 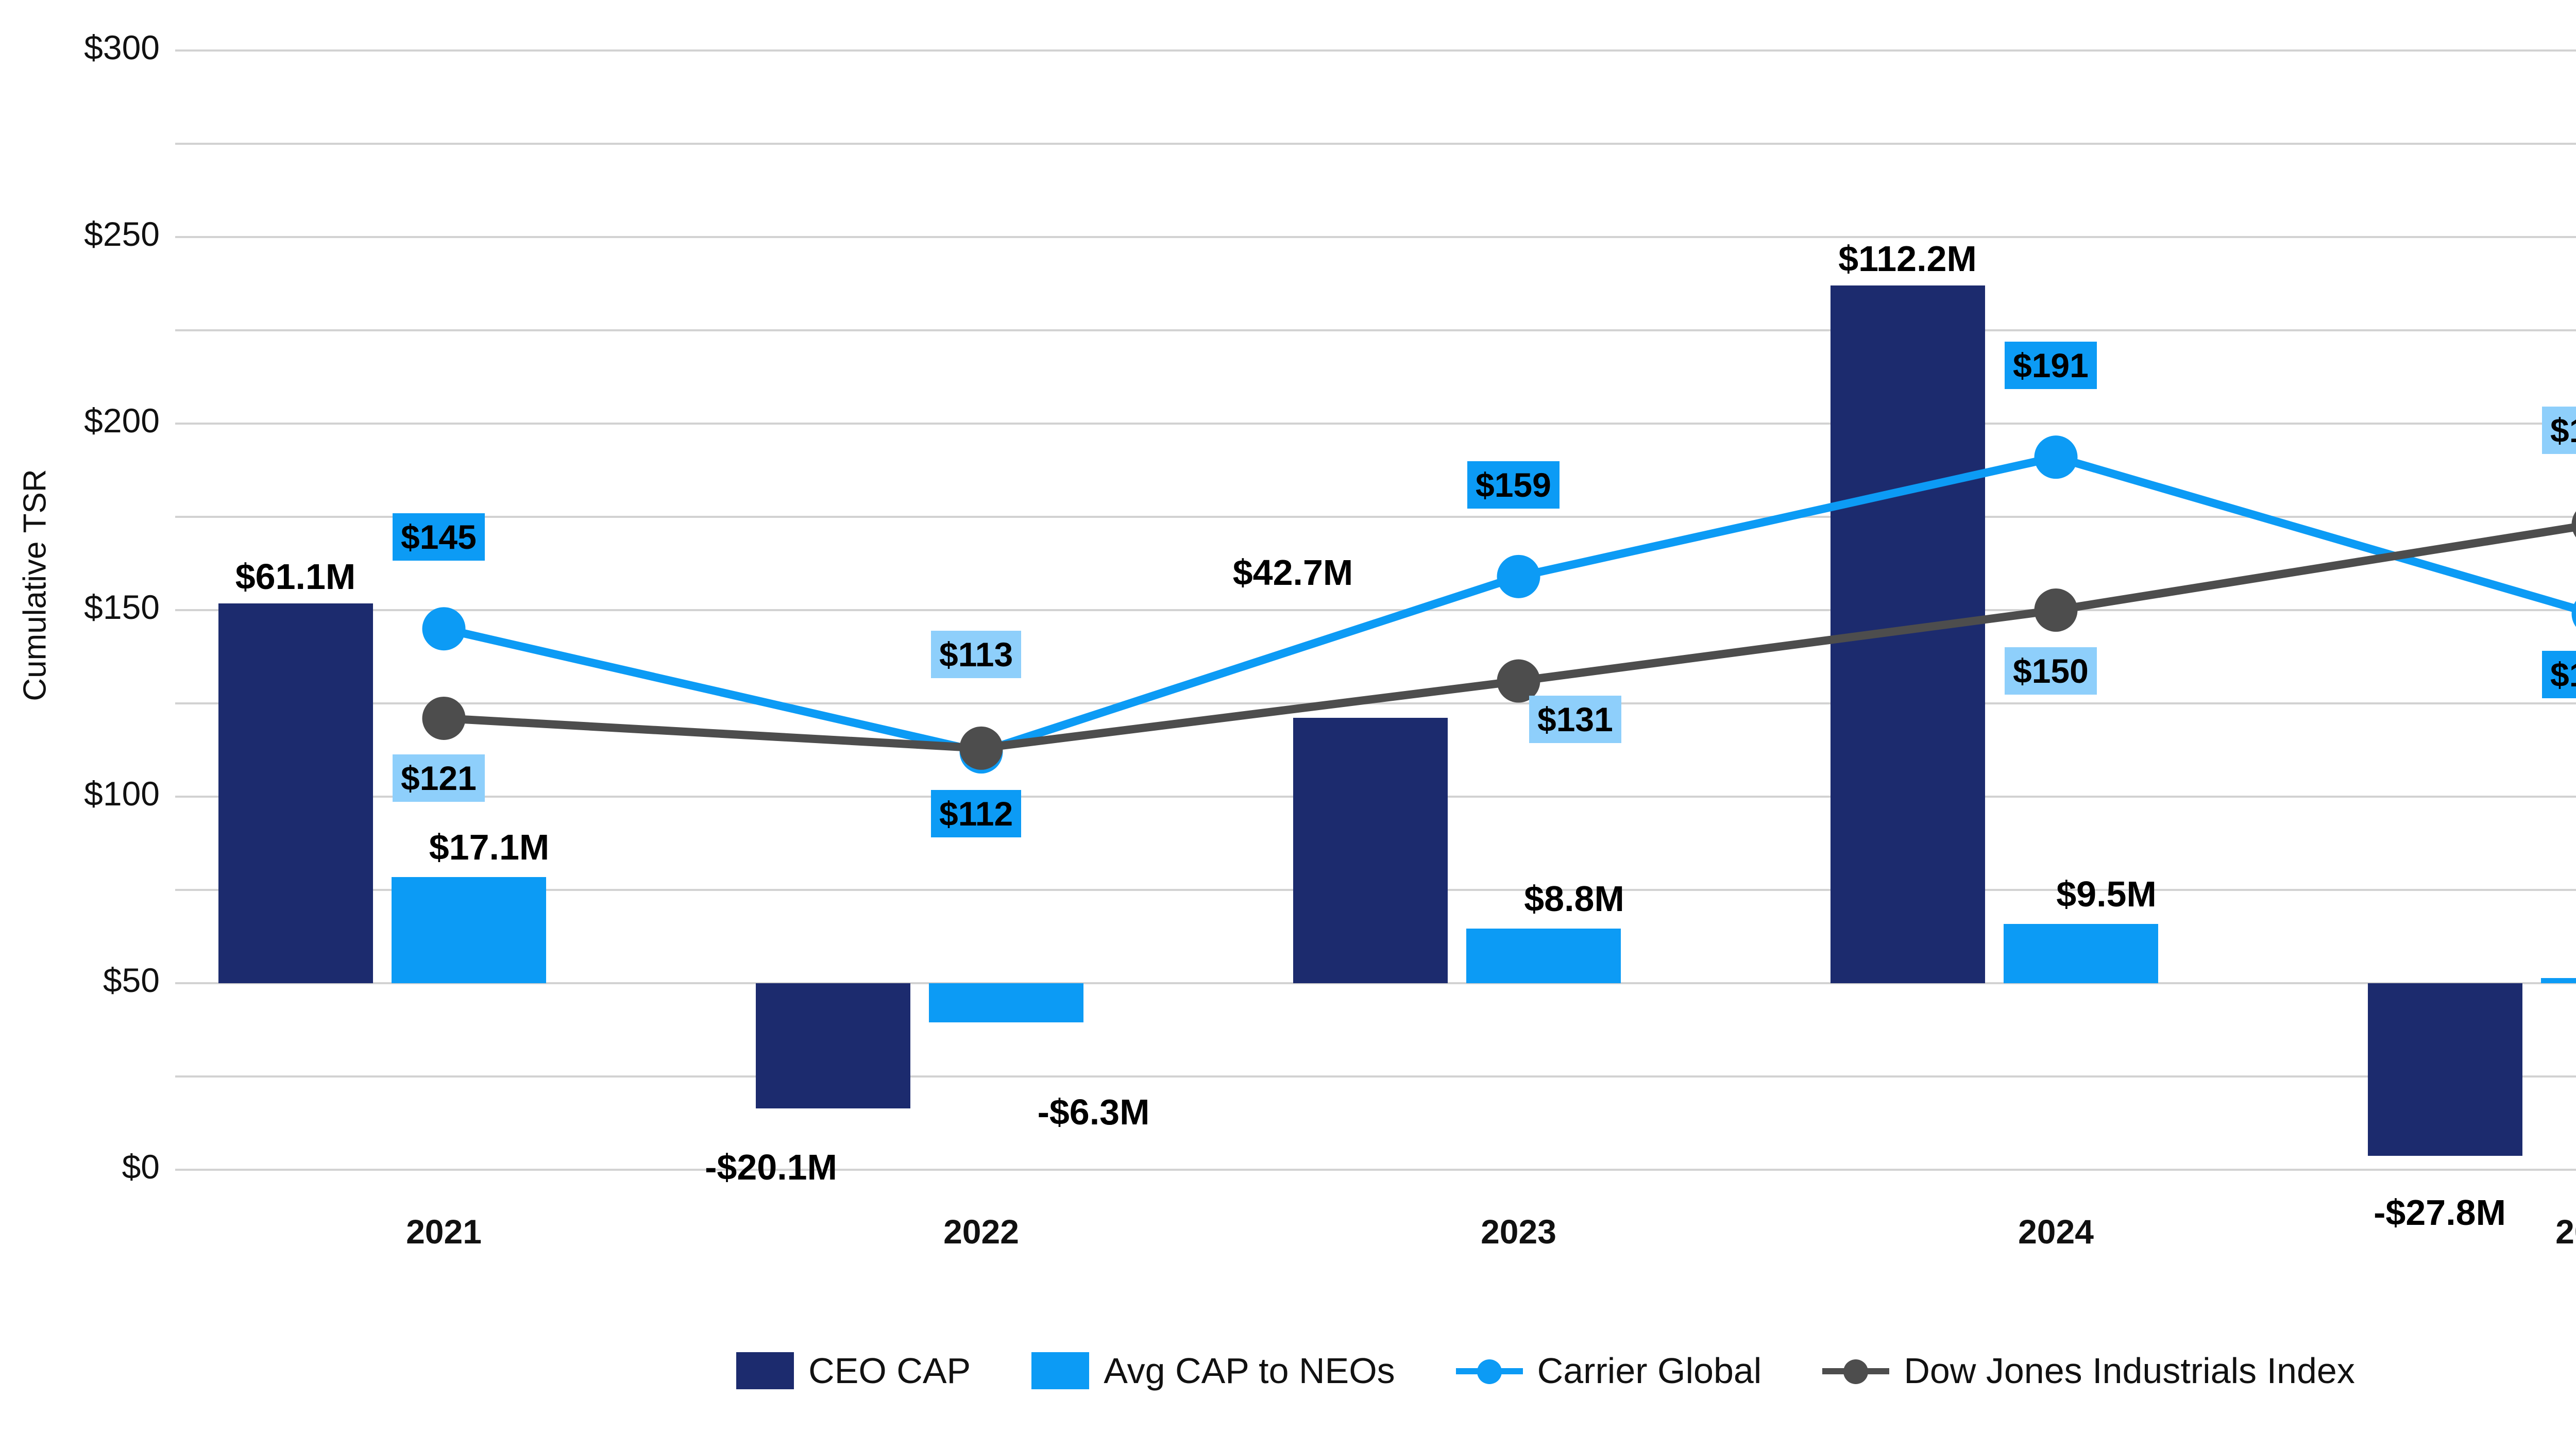 I want to click on legend-item: Carrier Global, so click(x=1608, y=1370).